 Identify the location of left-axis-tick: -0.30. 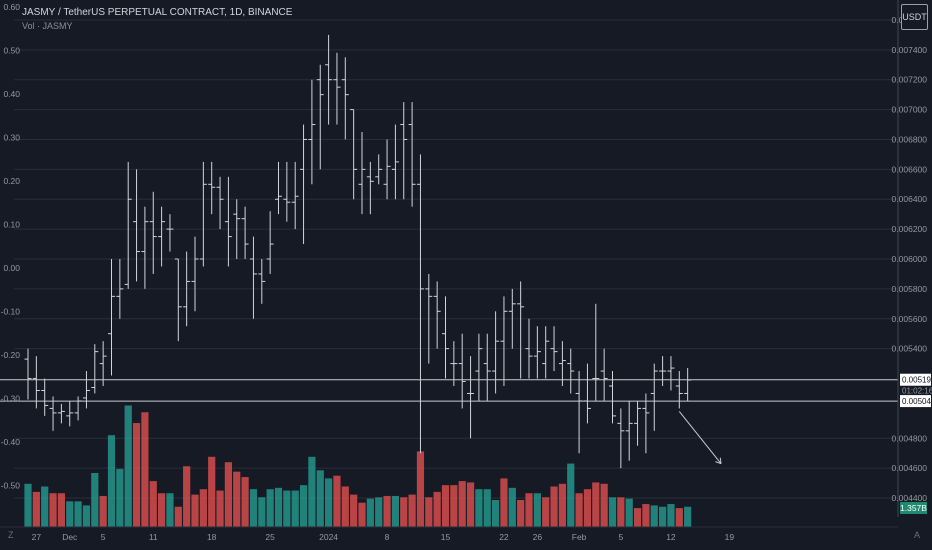
(11, 399).